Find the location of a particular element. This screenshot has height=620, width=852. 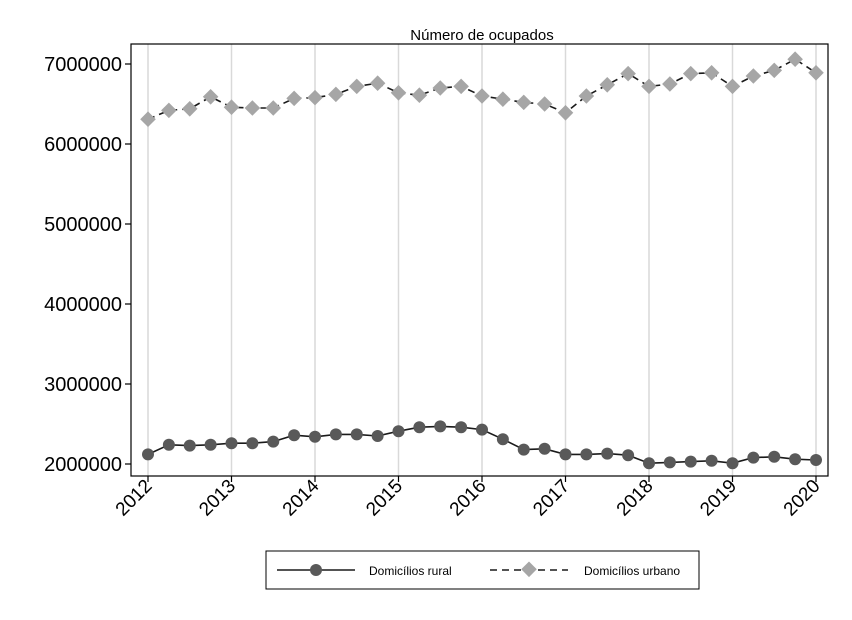

x-axis-tick-labels: 2012 2013 2014 2015 2016 2017 2018 2019 2020 is located at coordinates (468, 497).